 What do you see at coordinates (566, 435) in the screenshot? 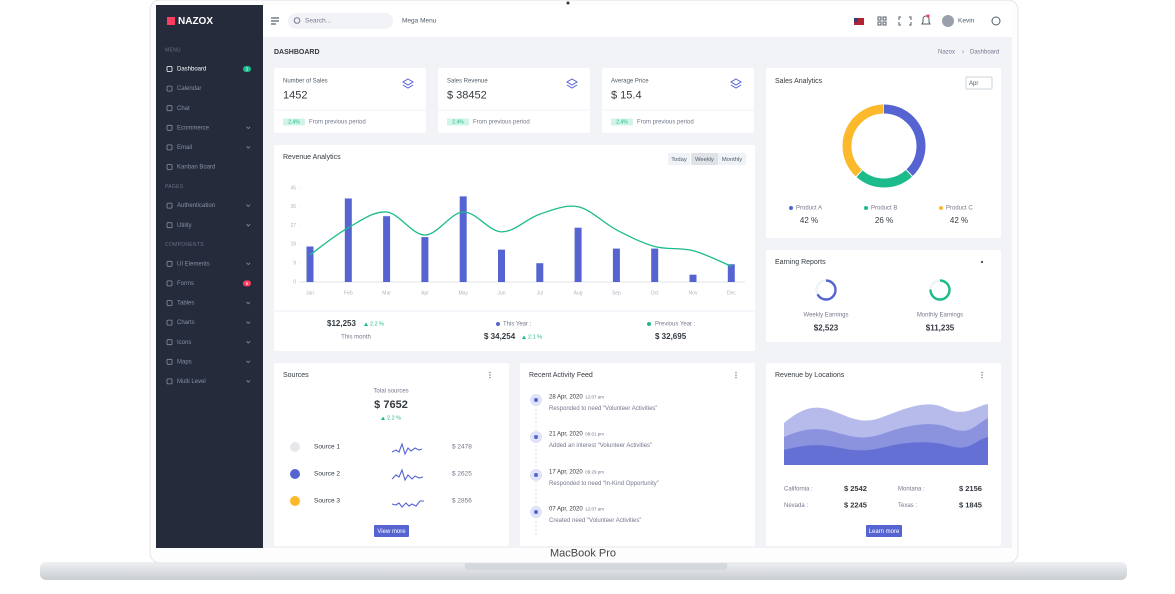
I see `activity-date: 21 Apr, 2020` at bounding box center [566, 435].